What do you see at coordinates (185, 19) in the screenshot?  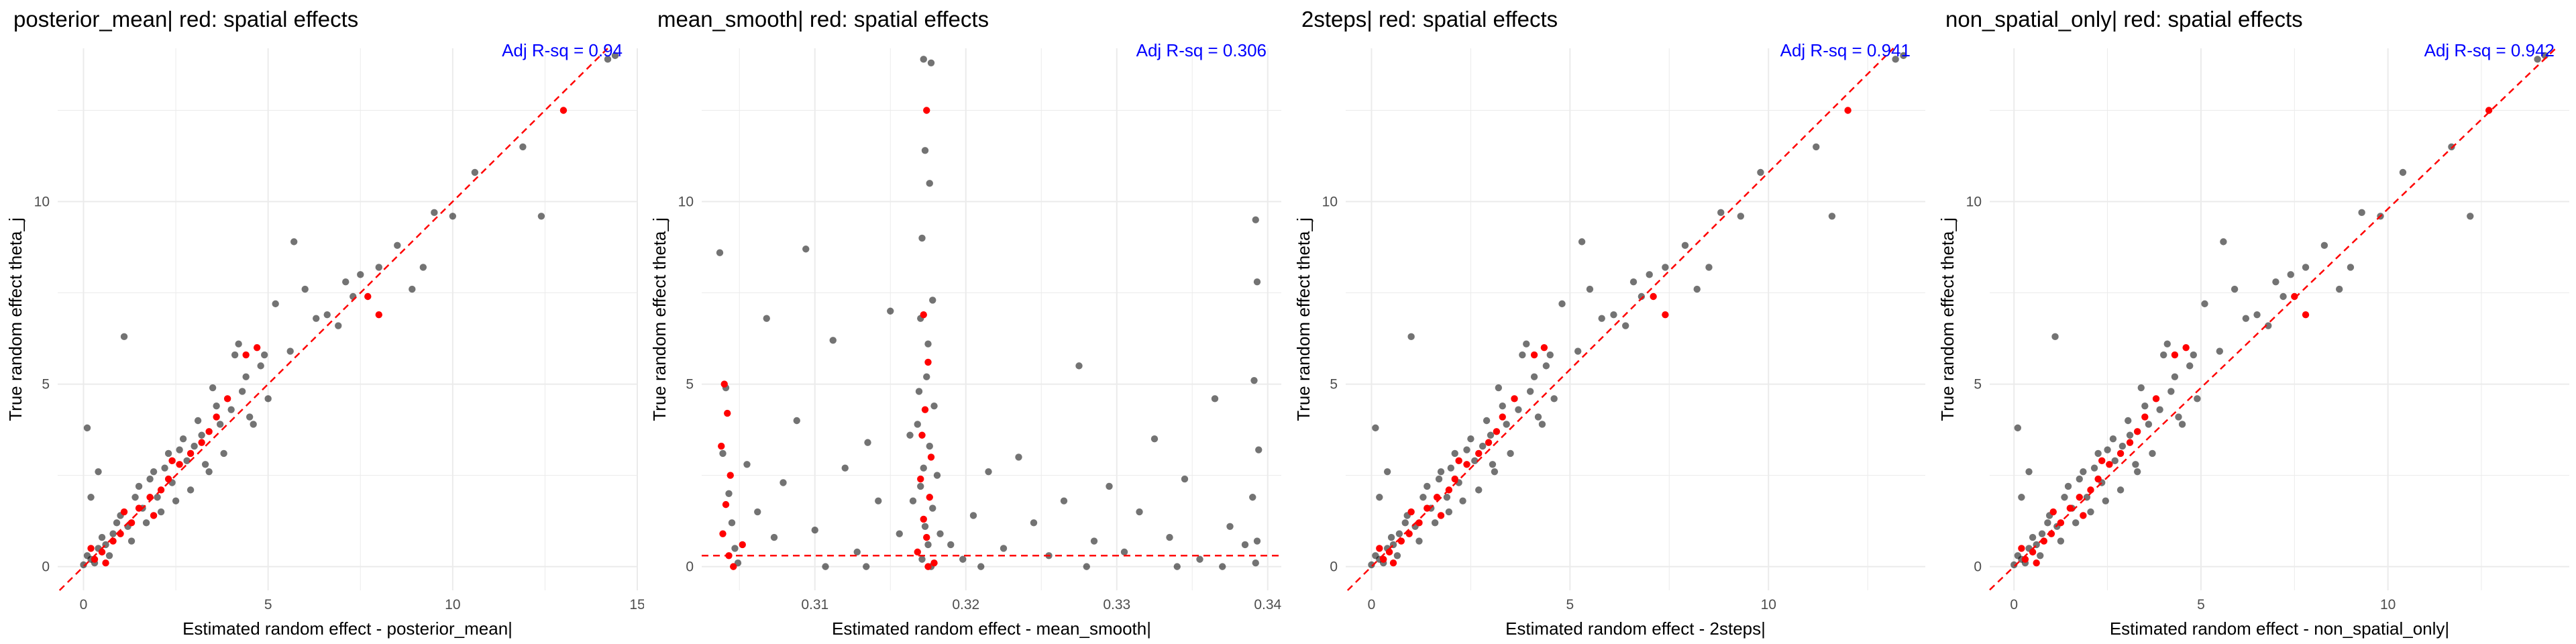 I see `chart-title: posterior_mean| red: spatial effects` at bounding box center [185, 19].